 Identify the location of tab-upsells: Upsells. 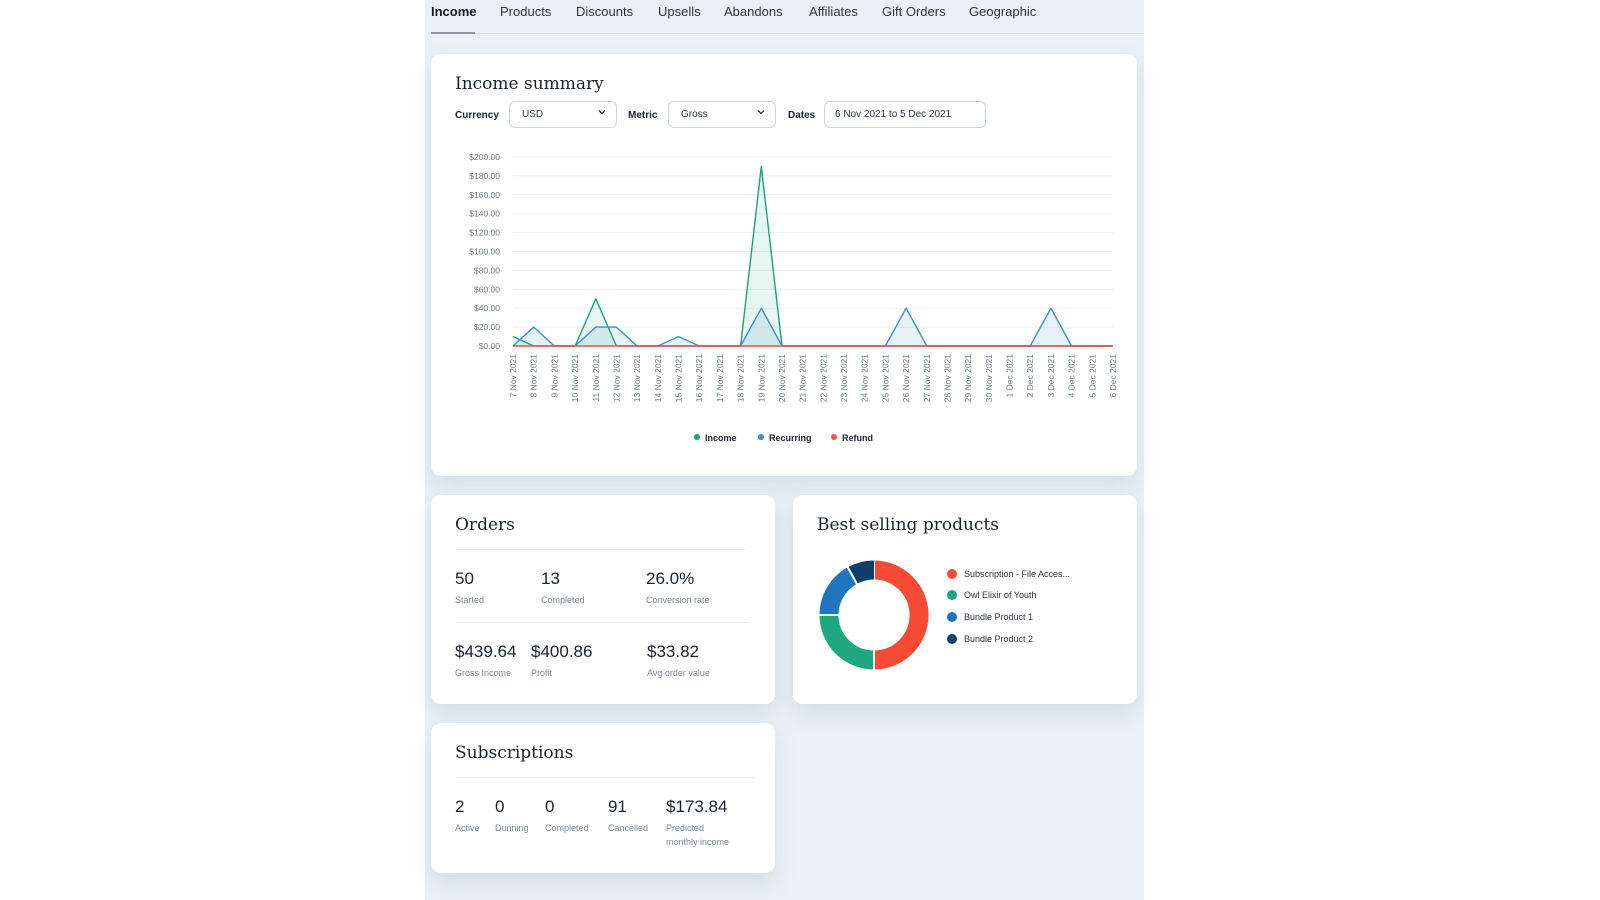
(679, 11).